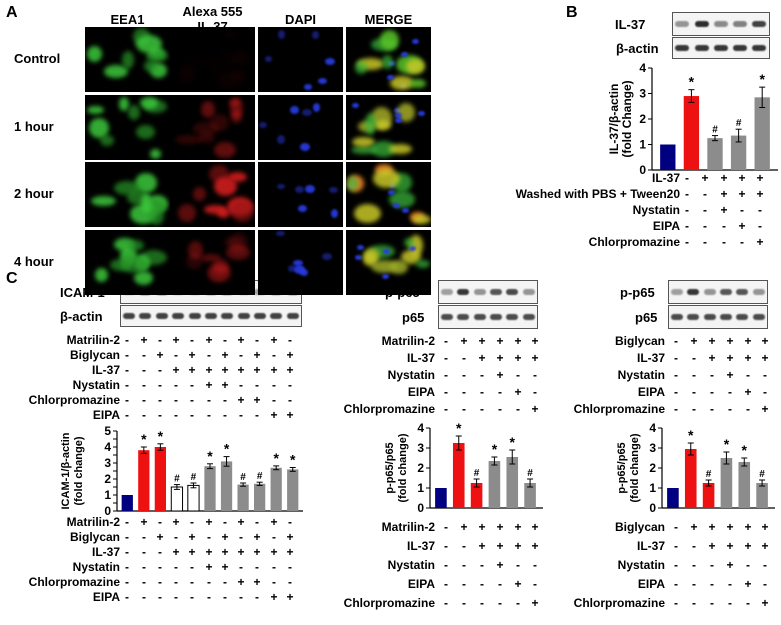 The image size is (781, 625). I want to click on nucleus-signal, so click(421, 113).